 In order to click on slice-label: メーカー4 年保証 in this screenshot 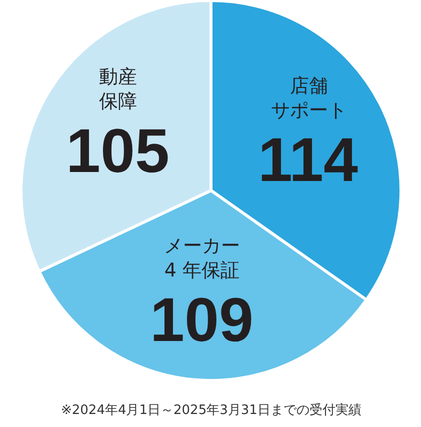, I will do `click(202, 258)`.